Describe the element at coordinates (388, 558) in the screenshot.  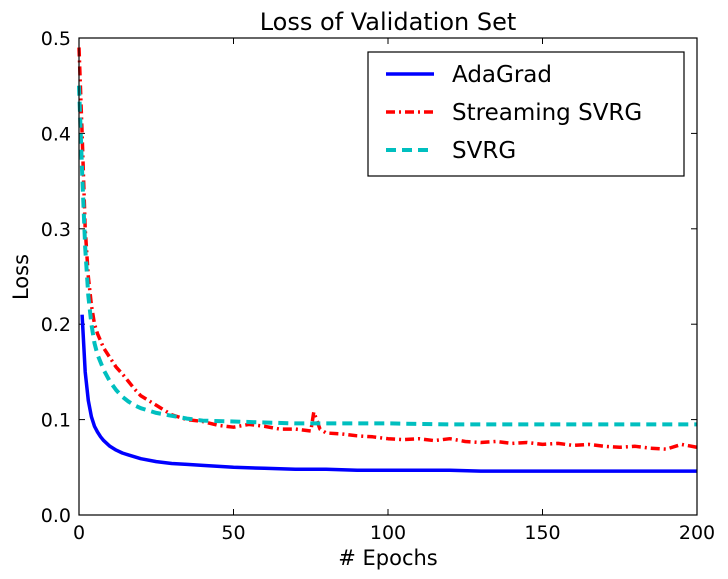
I see `x-axis-label: # Epochs` at that location.